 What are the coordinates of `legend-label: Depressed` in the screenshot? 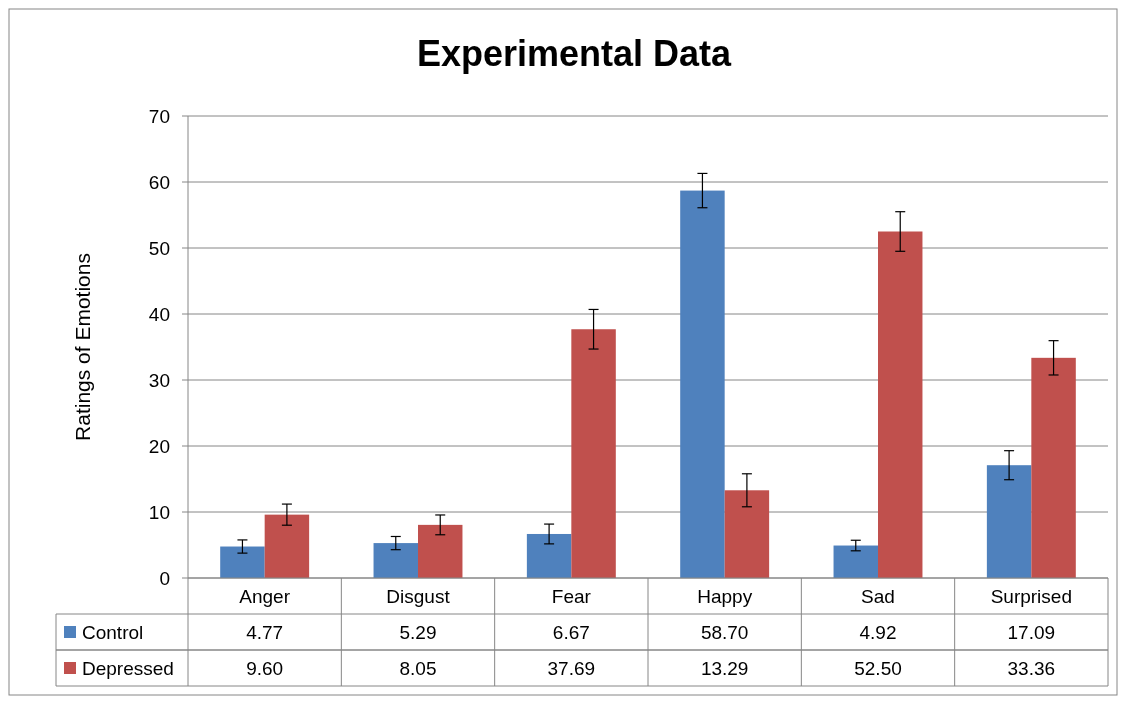 It's located at (128, 668).